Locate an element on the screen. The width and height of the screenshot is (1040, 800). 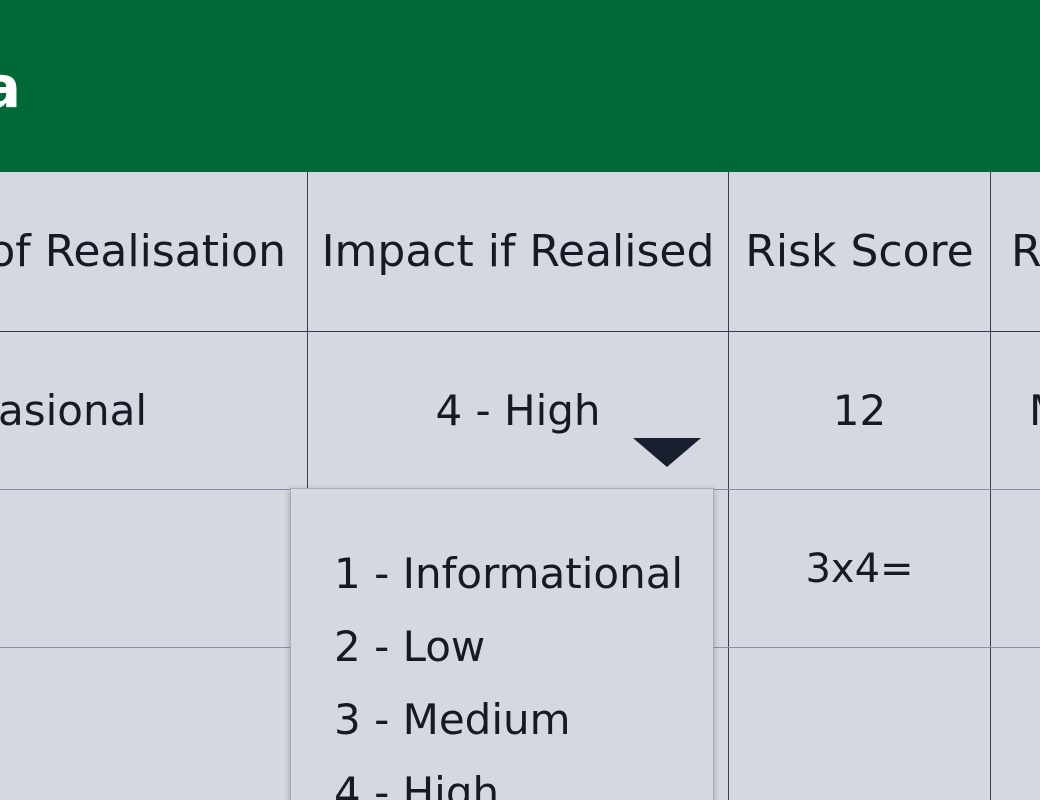
sheet-title: ata is located at coordinates (11, 87).